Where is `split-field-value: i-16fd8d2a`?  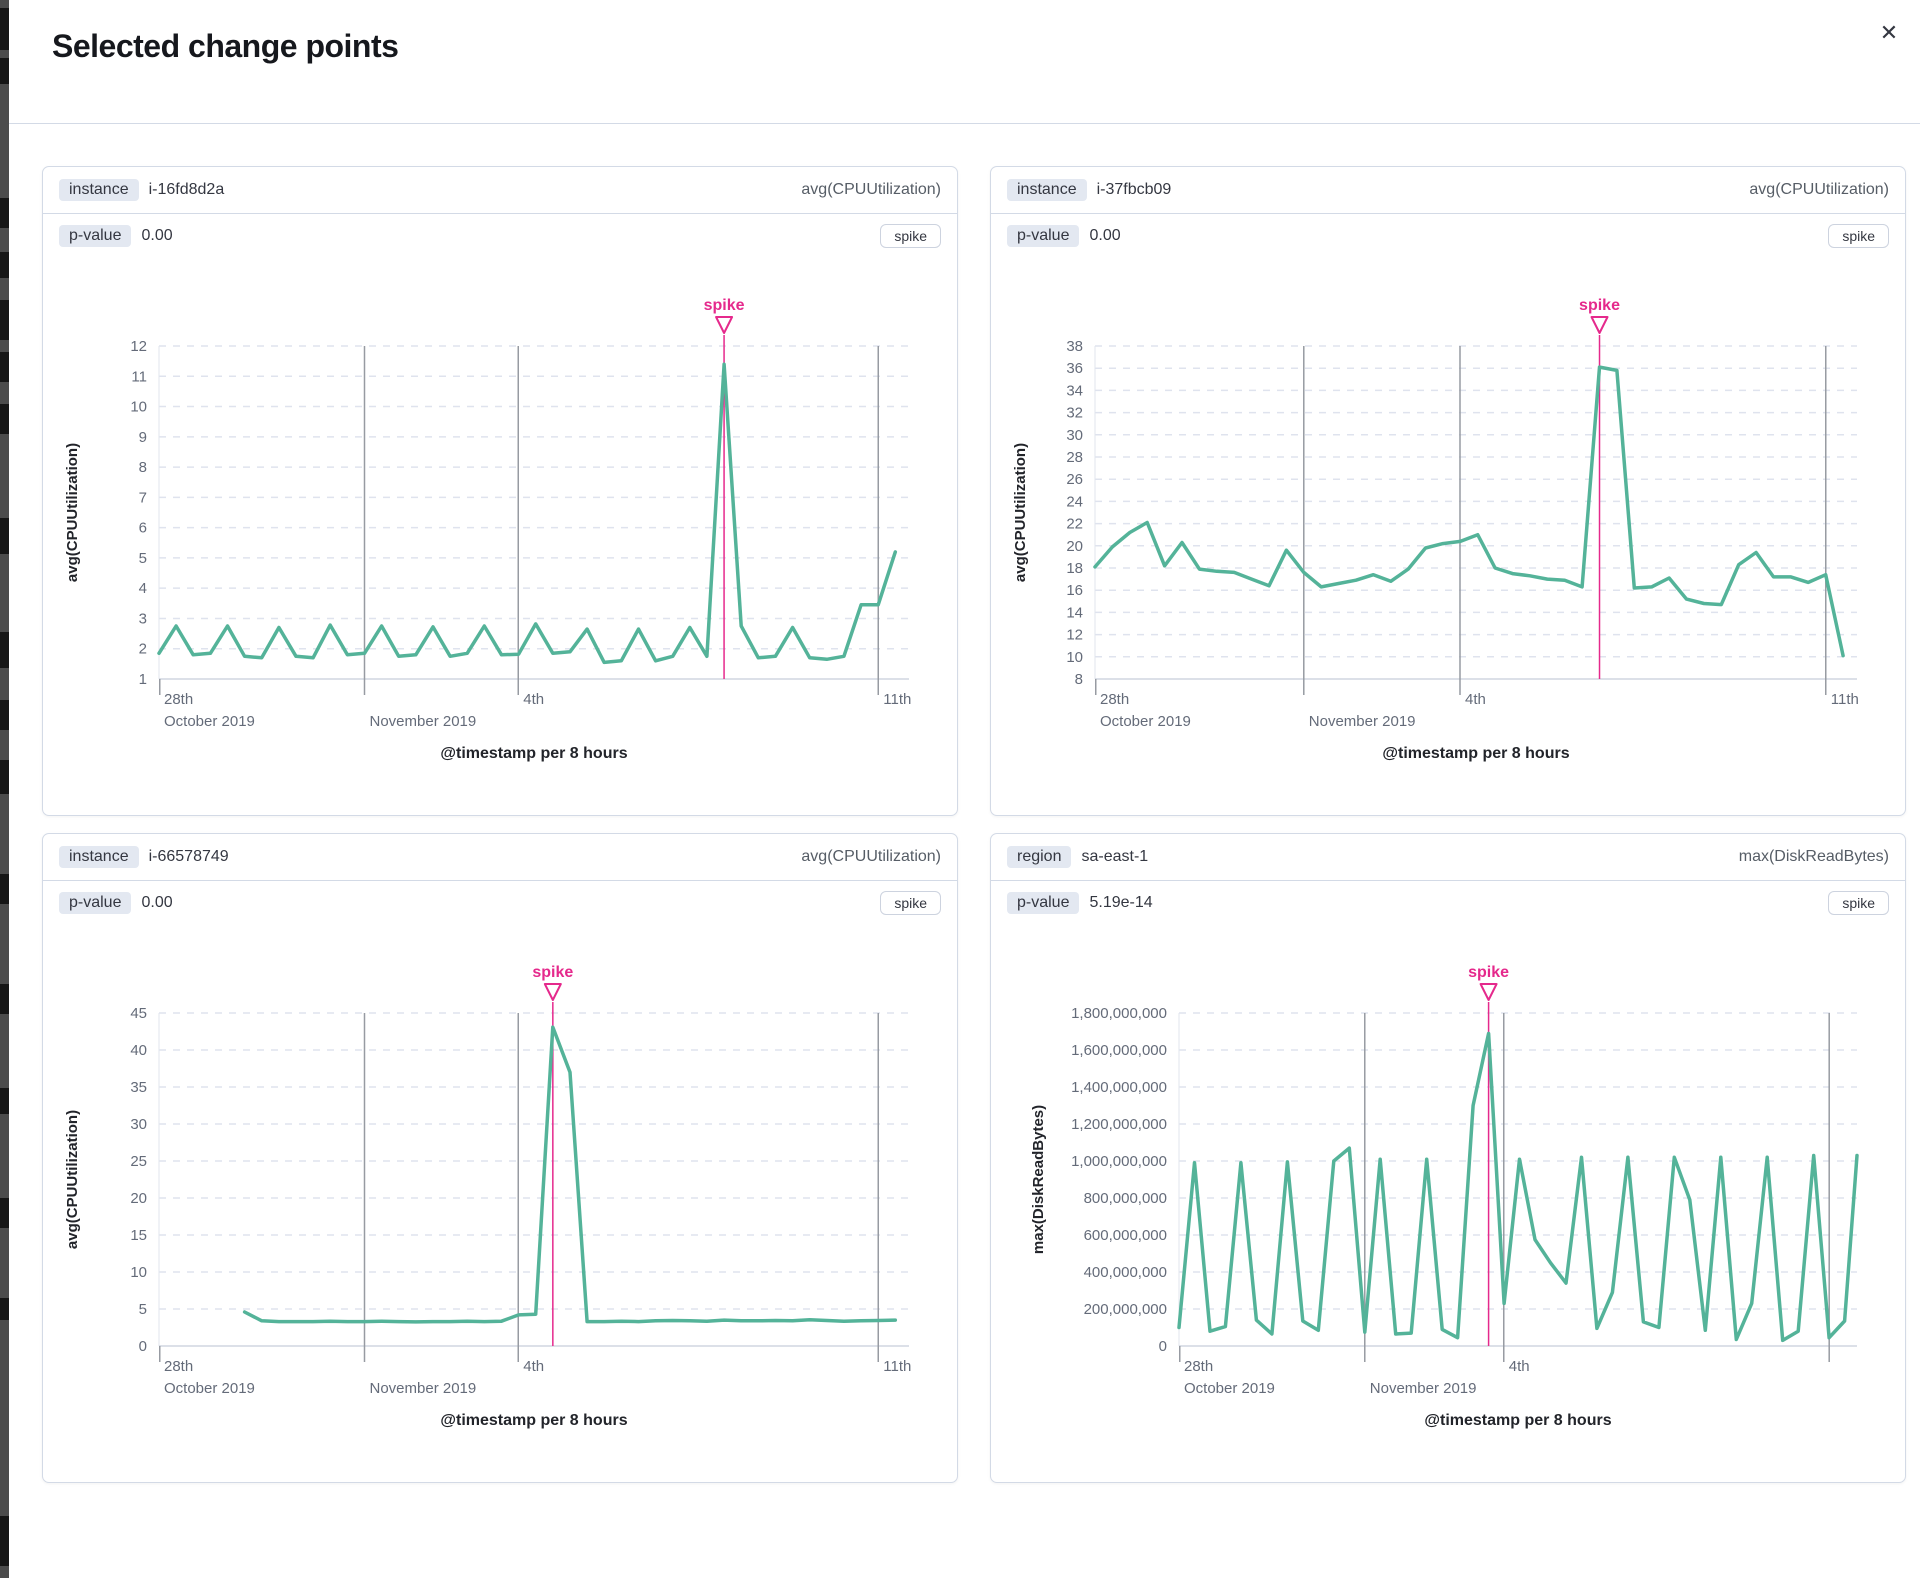 split-field-value: i-16fd8d2a is located at coordinates (186, 189).